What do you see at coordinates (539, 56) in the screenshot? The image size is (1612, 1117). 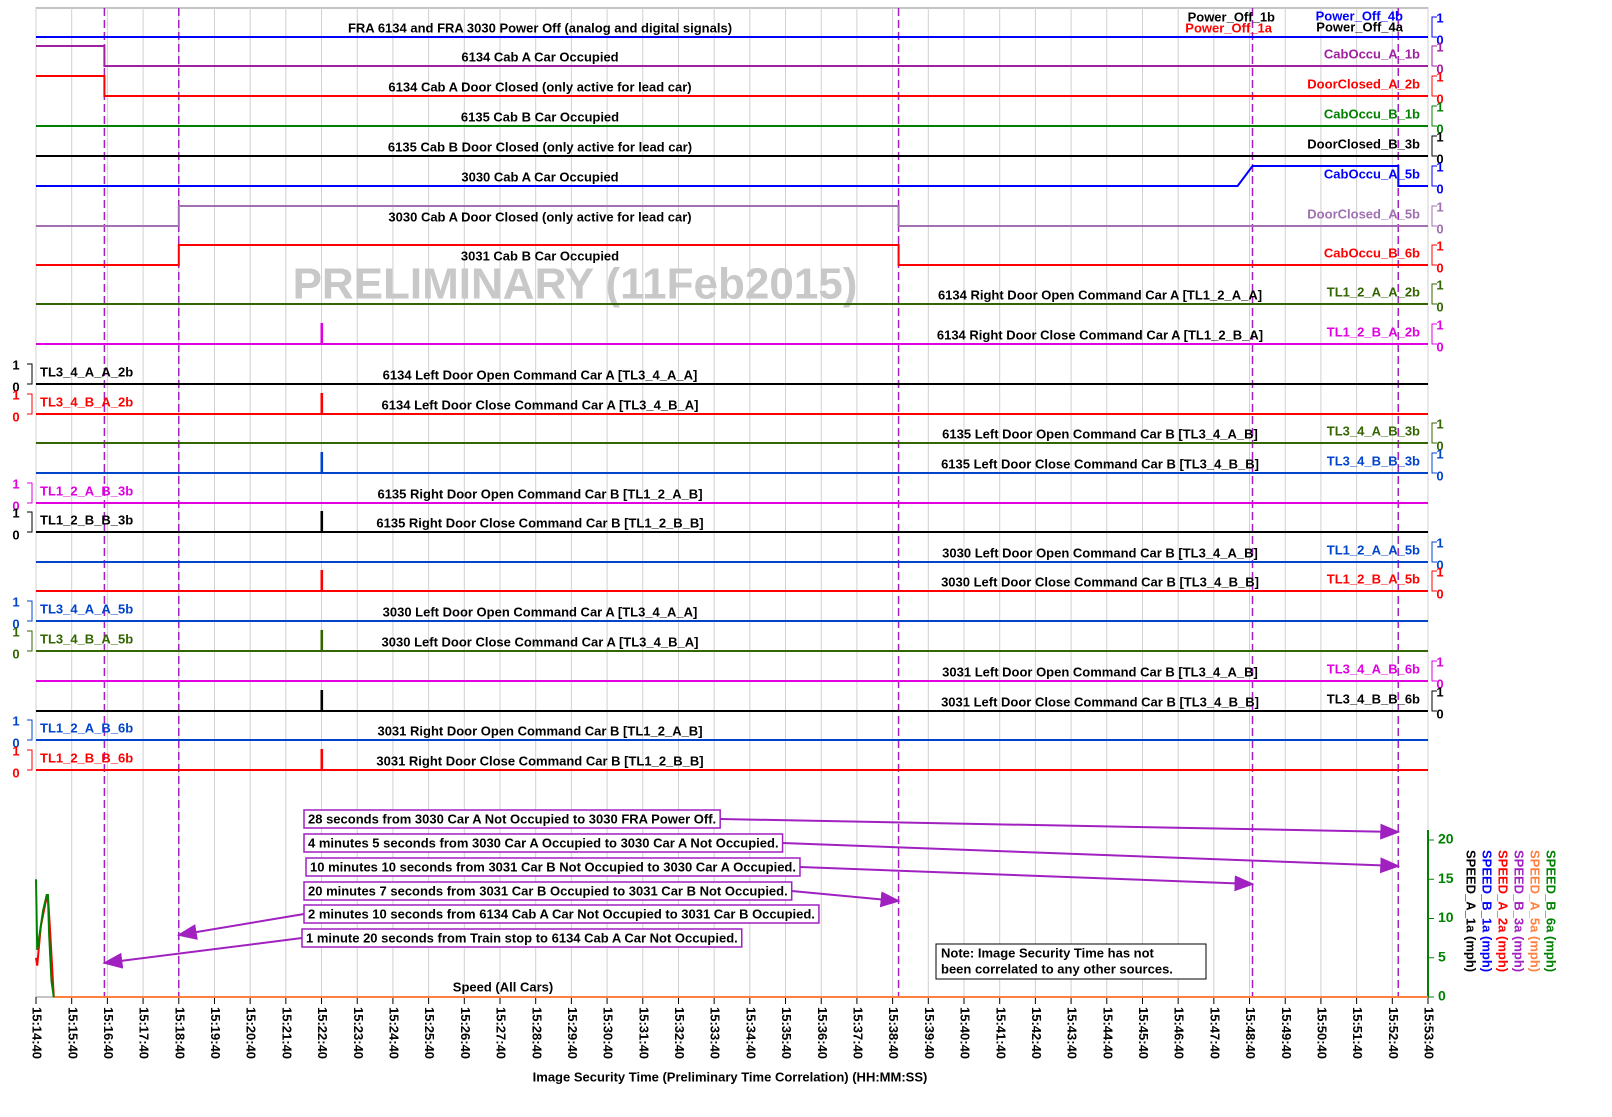 I see `signal-description: 6134 Cab A Car Occupied` at bounding box center [539, 56].